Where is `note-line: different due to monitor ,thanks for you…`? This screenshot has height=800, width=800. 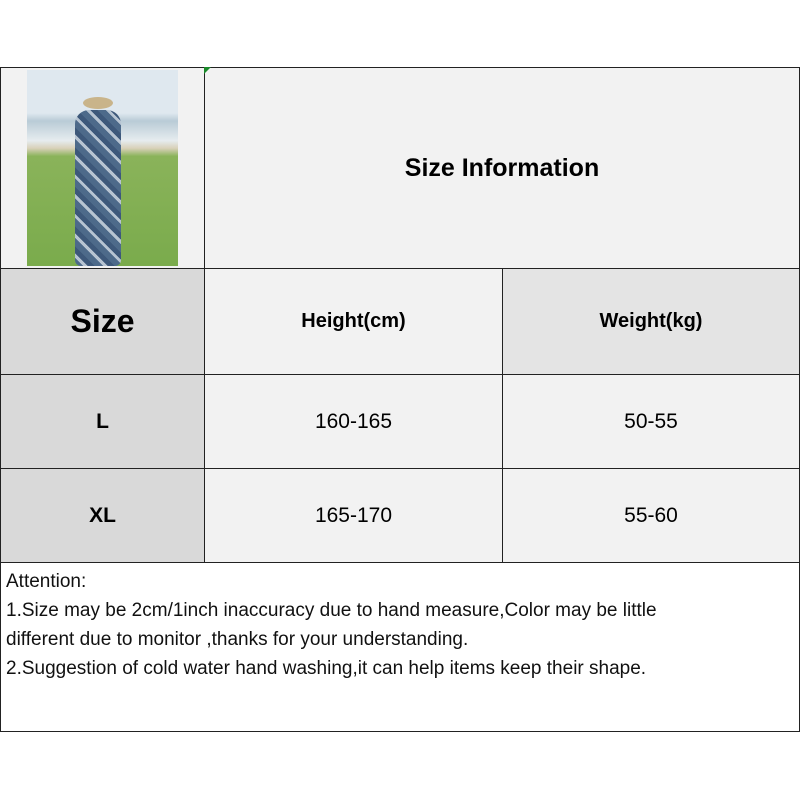 note-line: different due to monitor ,thanks for you… is located at coordinates (237, 639).